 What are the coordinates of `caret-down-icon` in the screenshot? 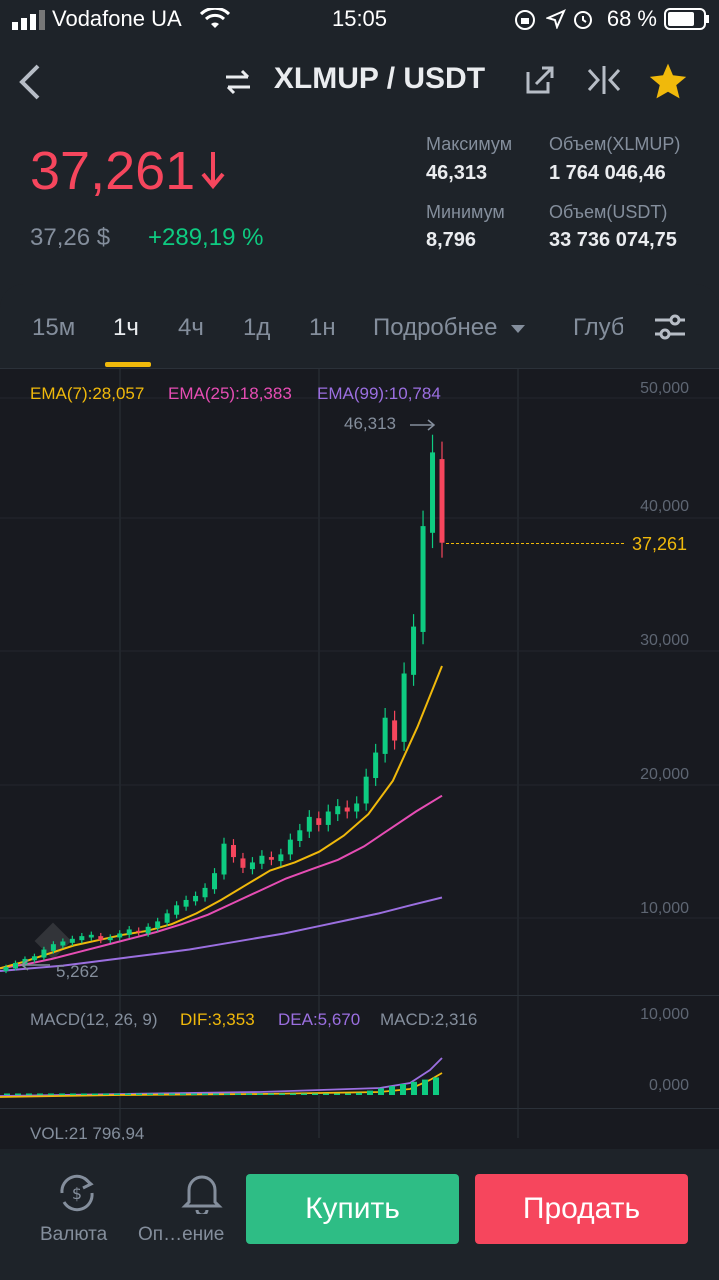 It's located at (518, 328).